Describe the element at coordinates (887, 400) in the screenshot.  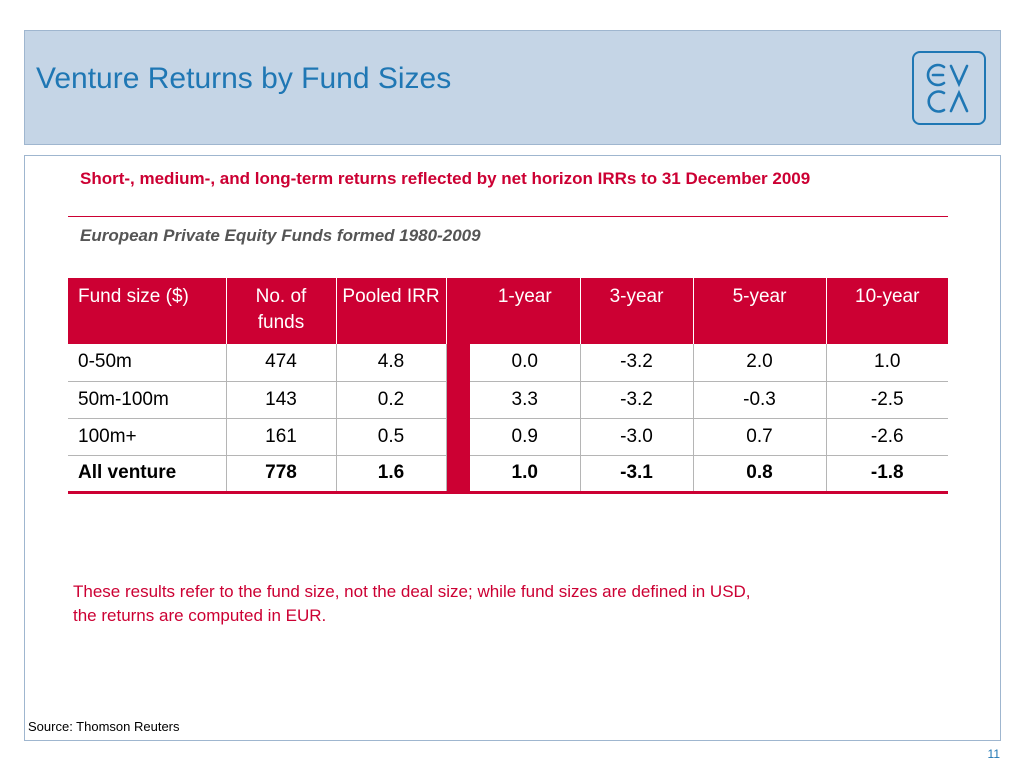
I see `table-cell: -2.5` at that location.